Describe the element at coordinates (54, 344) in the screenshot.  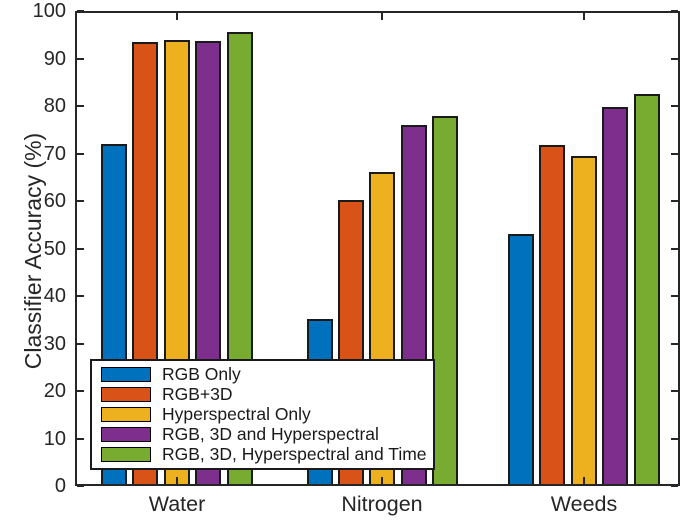
I see `y-tick-label-30: 30` at that location.